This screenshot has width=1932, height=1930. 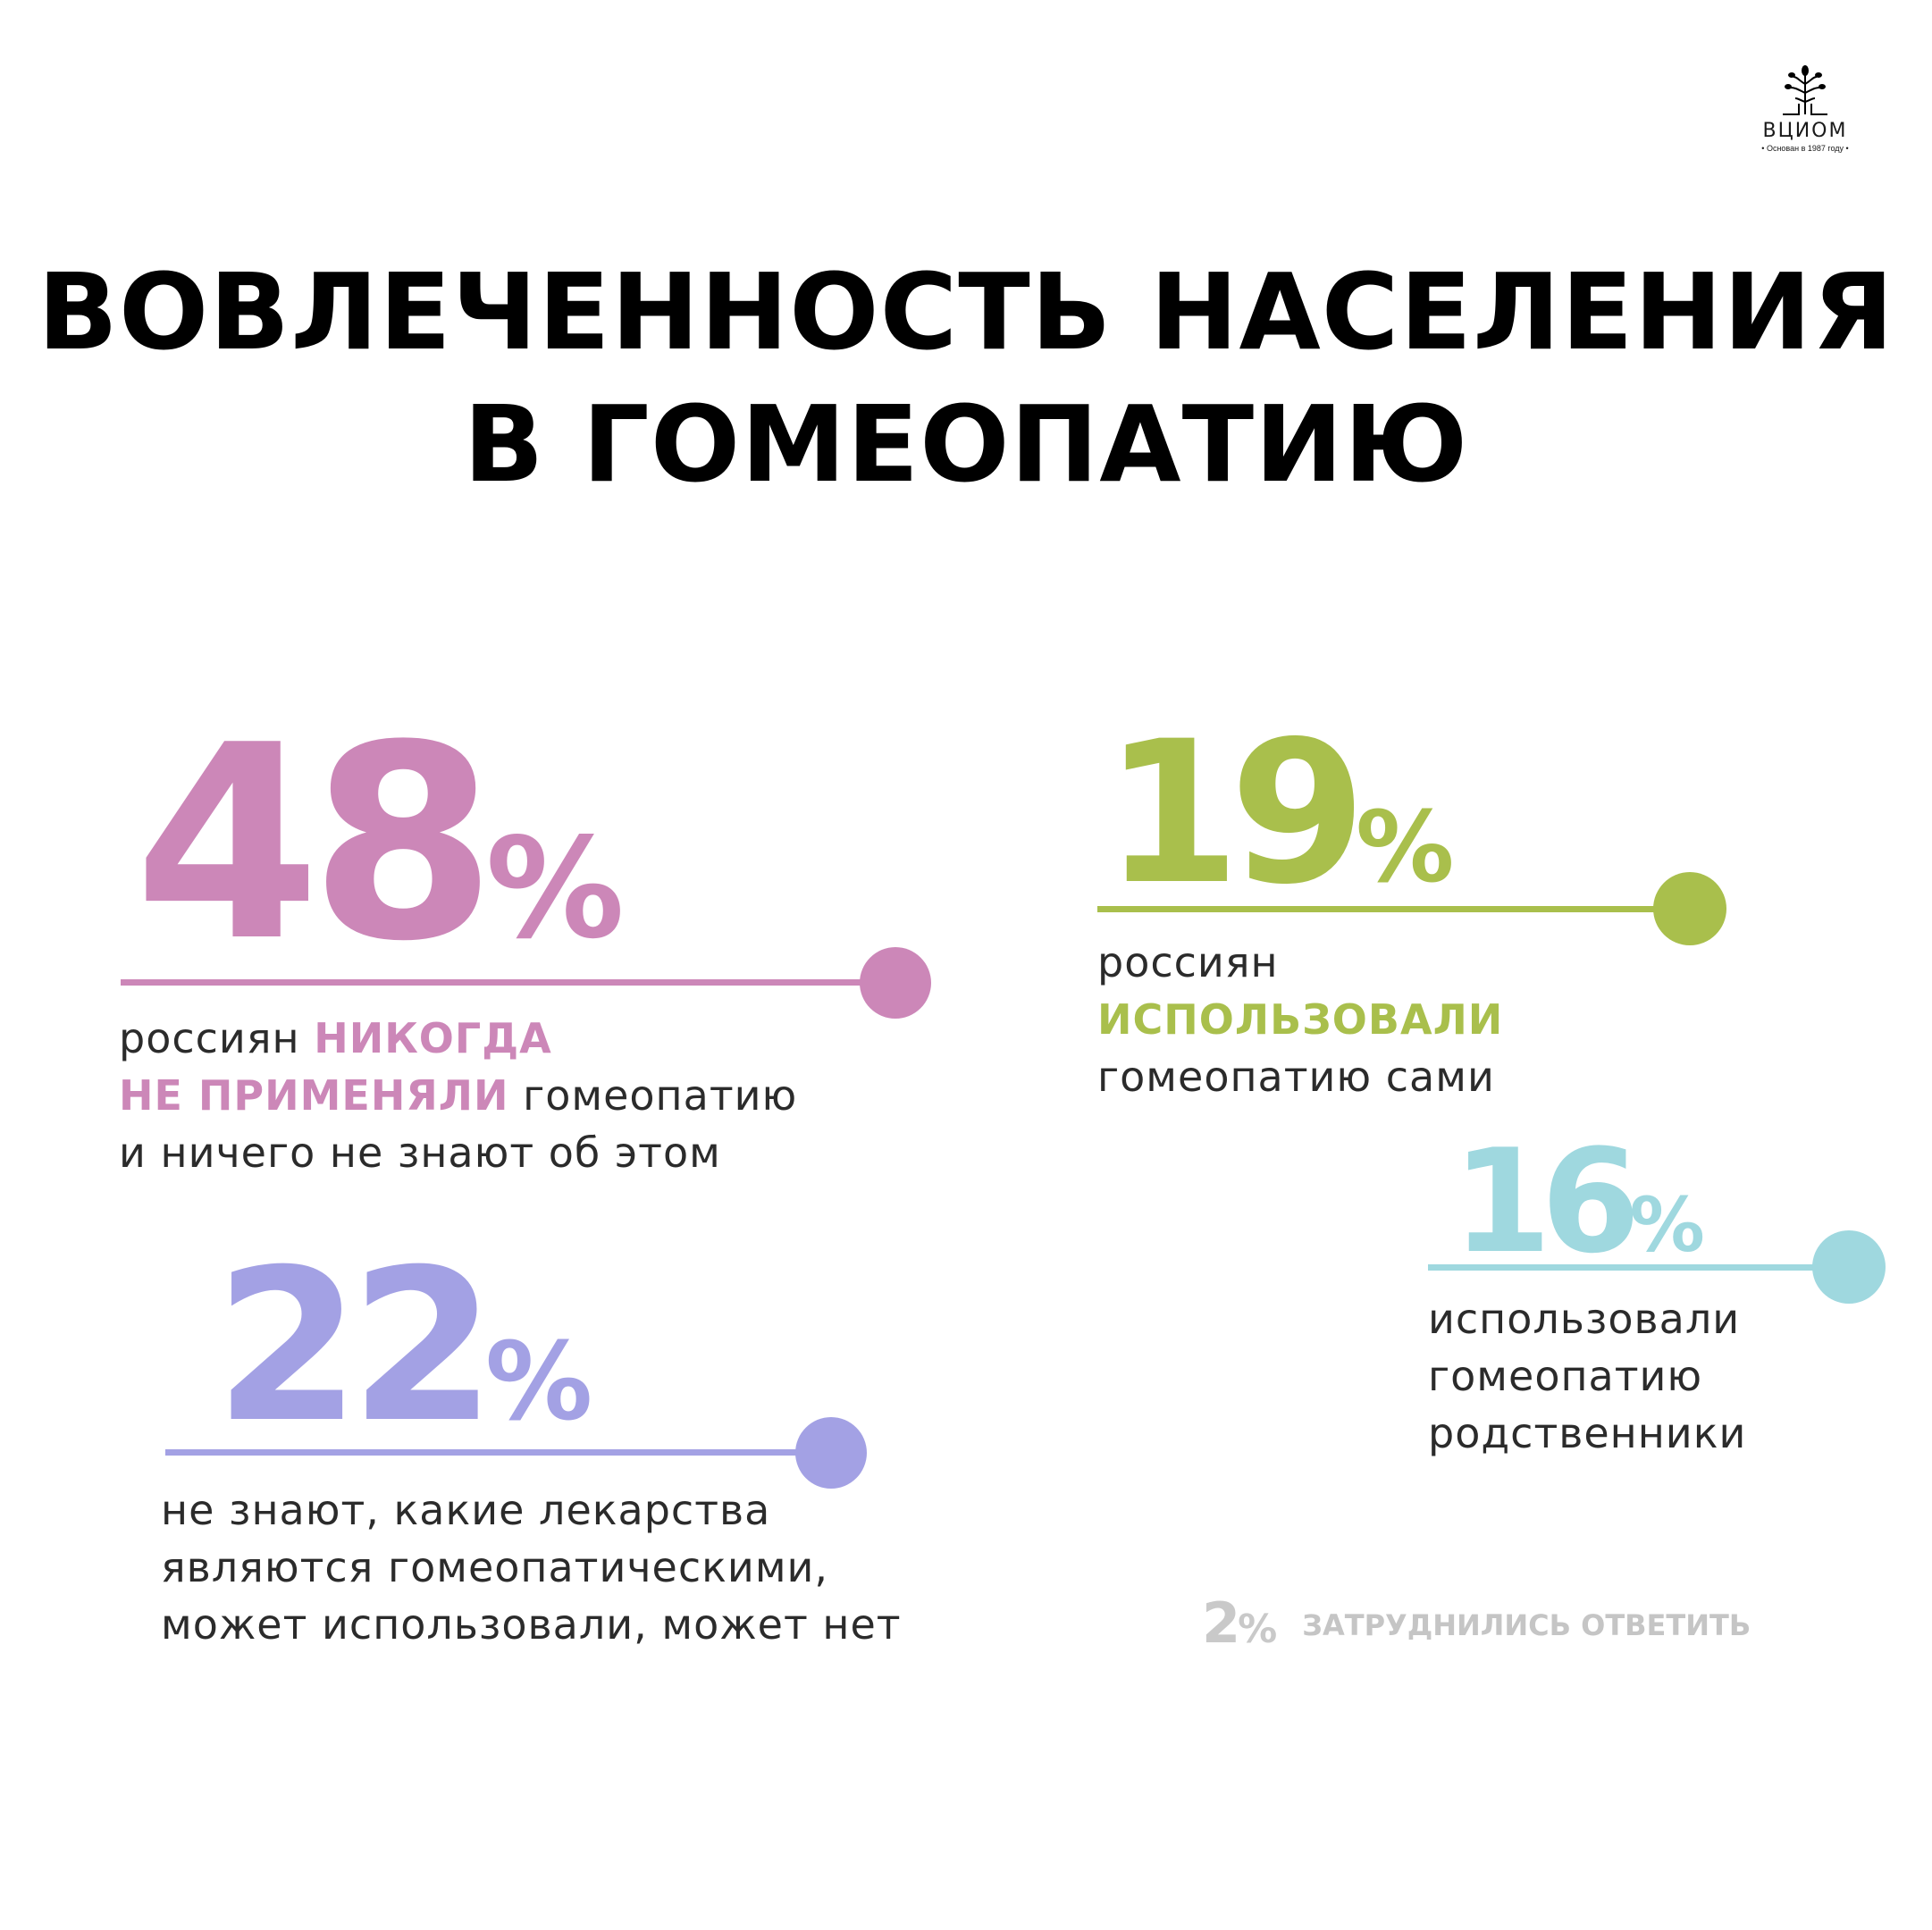 I want to click on logo-name: ВЦИОМ, so click(x=1805, y=131).